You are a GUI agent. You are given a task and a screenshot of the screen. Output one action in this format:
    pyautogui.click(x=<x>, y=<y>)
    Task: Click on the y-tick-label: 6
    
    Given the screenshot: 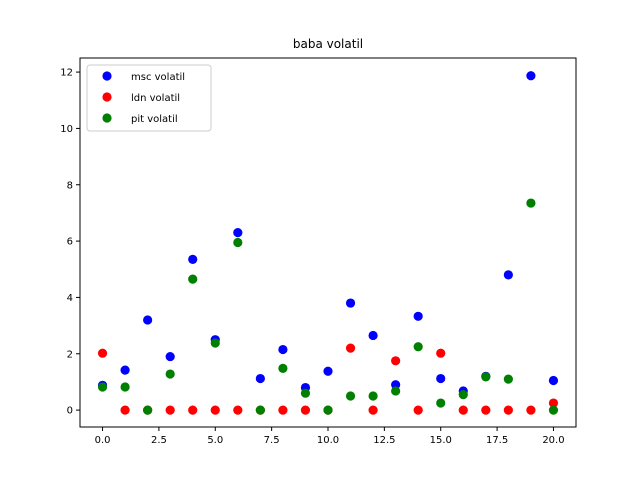 What is the action you would take?
    pyautogui.click(x=70, y=242)
    